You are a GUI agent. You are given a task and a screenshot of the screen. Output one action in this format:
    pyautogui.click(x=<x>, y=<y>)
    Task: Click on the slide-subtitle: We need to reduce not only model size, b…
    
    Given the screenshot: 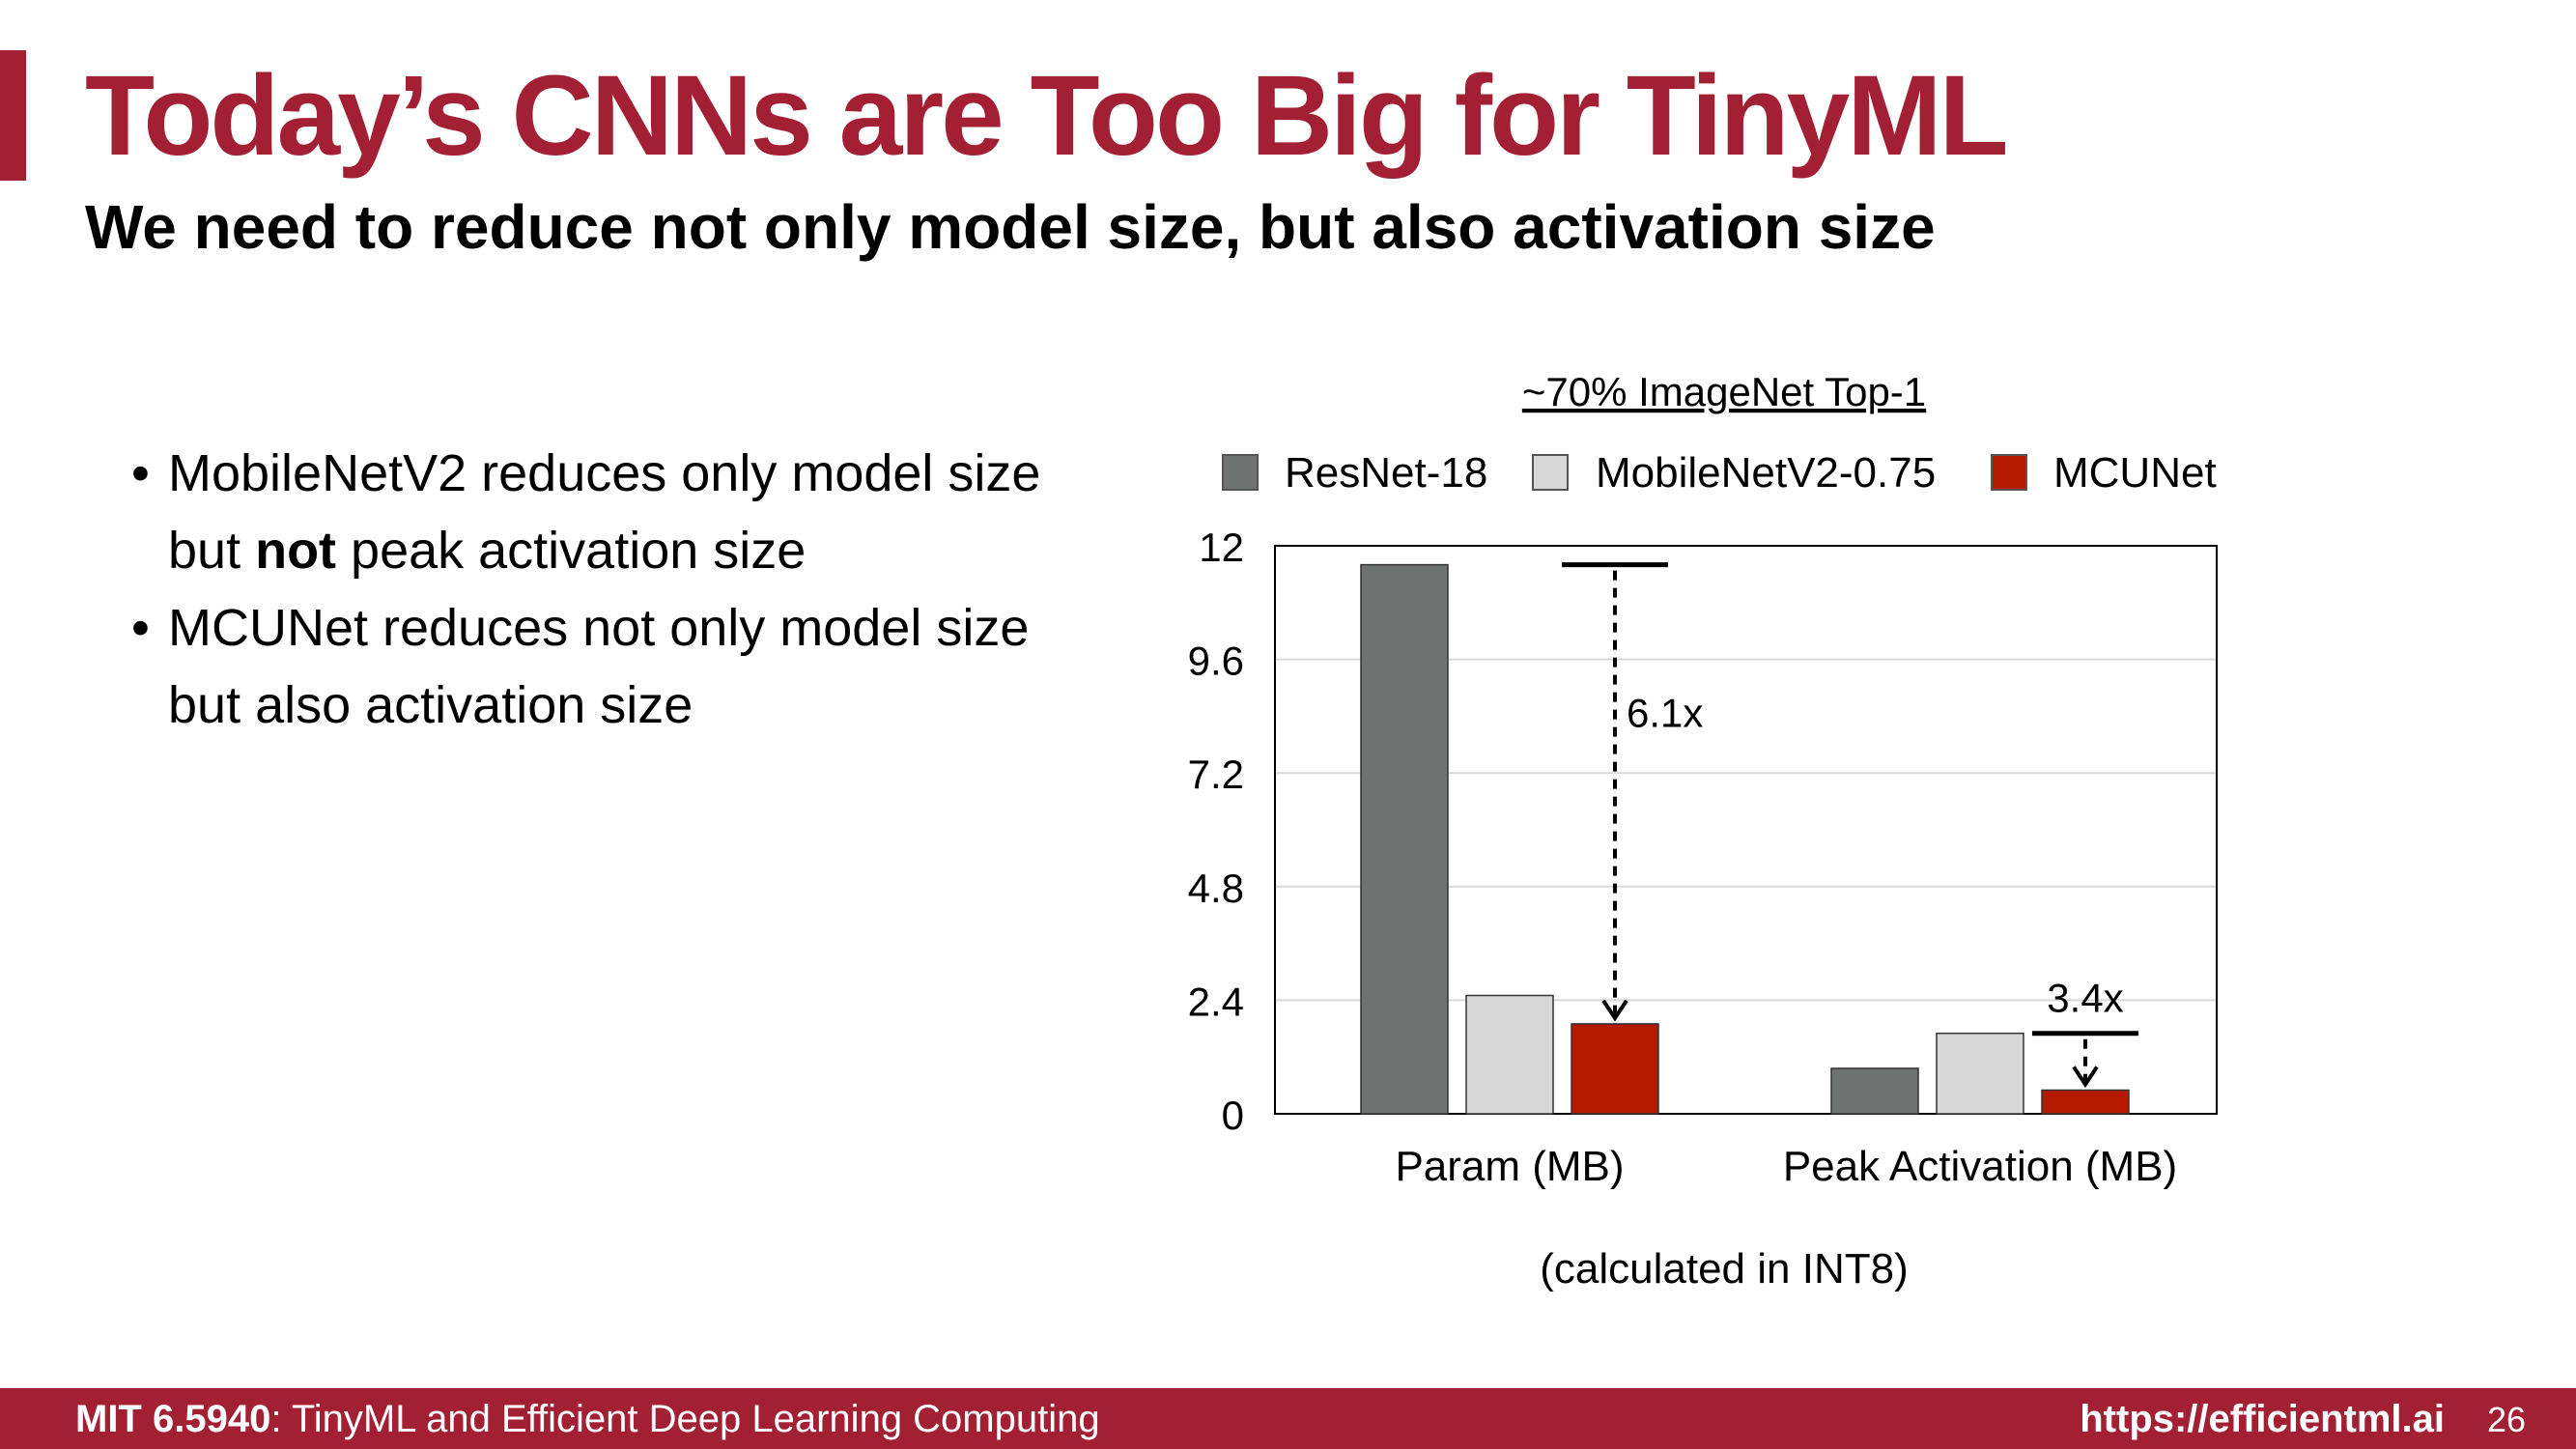 What is the action you would take?
    pyautogui.click(x=1010, y=227)
    